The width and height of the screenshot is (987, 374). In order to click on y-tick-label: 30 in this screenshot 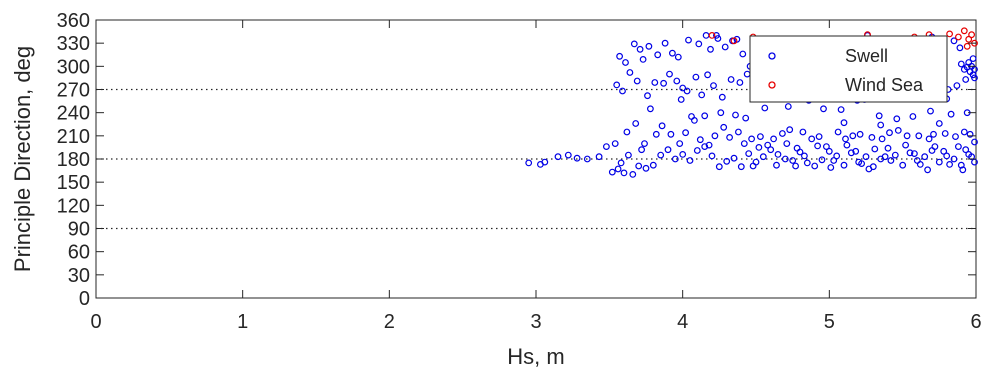, I will do `click(79, 276)`.